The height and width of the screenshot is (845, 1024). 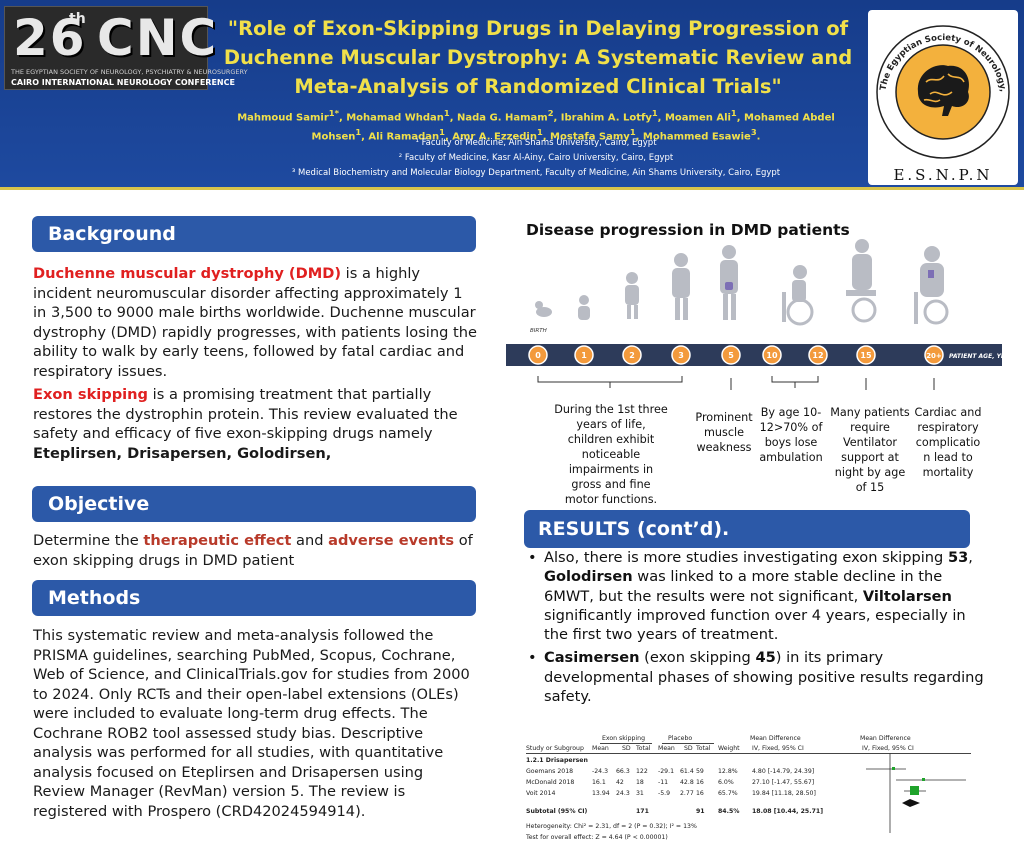 I want to click on fp-row-1-sd1: 42, so click(x=620, y=782).